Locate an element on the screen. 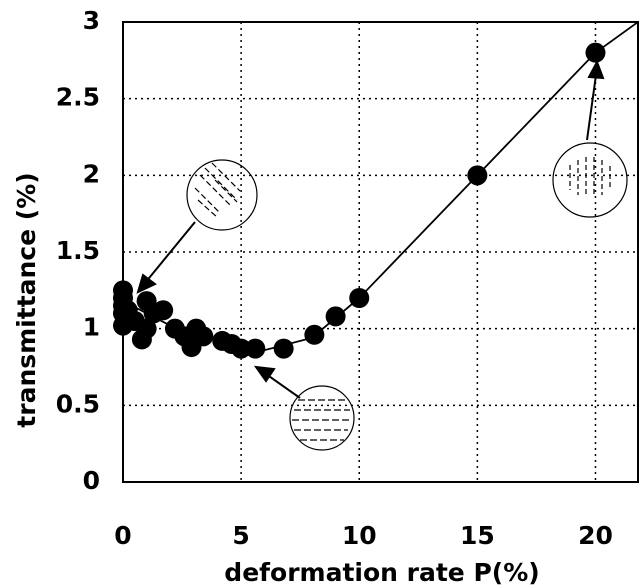 The image size is (640, 587). y-tick-label: 3 is located at coordinates (91, 20).